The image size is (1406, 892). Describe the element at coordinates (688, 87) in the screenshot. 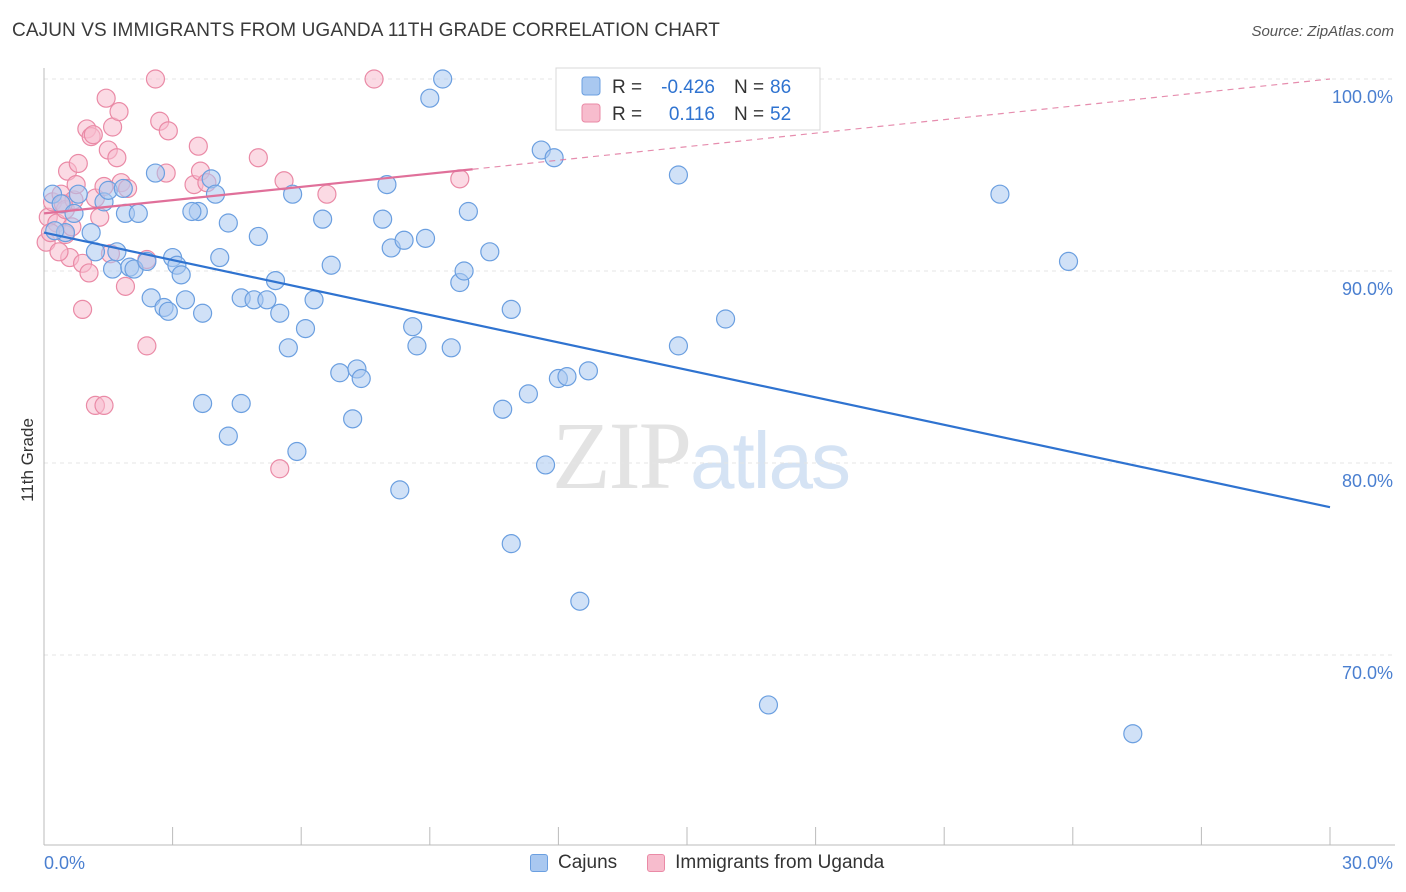

I see `legend-r-value-cajuns: -0.426` at that location.